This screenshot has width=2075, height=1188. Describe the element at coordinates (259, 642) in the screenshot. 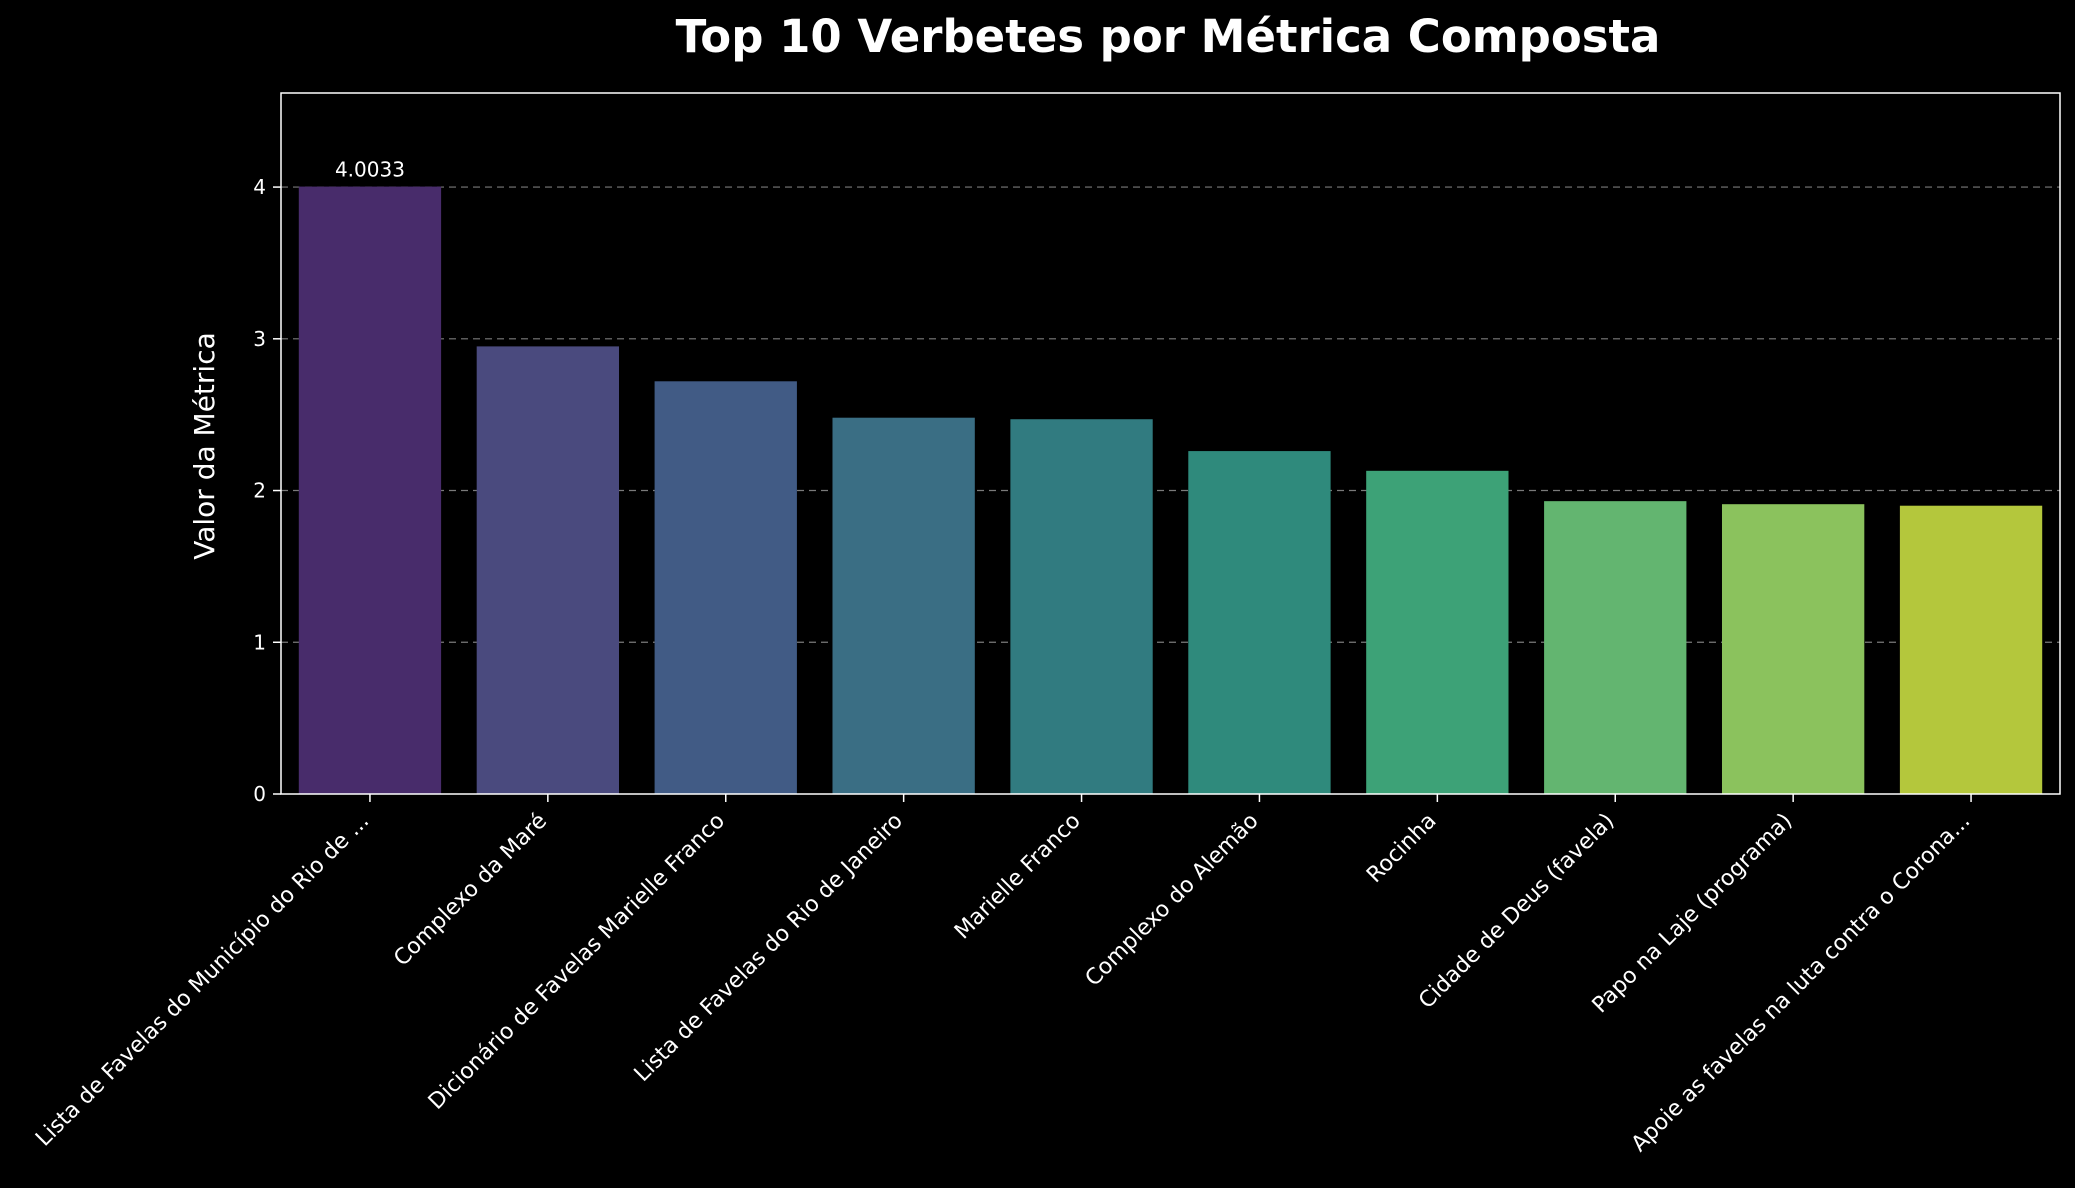

I see `y-tick-label-1: 1` at that location.